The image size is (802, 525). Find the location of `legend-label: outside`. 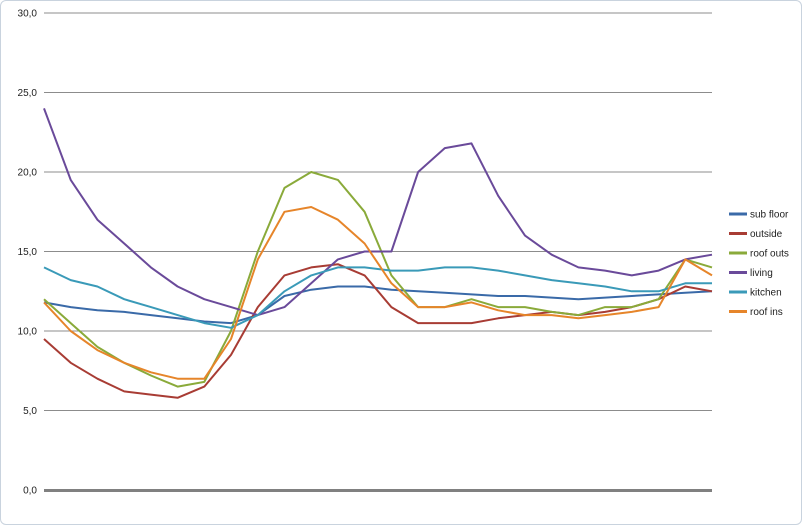

legend-label: outside is located at coordinates (766, 234).